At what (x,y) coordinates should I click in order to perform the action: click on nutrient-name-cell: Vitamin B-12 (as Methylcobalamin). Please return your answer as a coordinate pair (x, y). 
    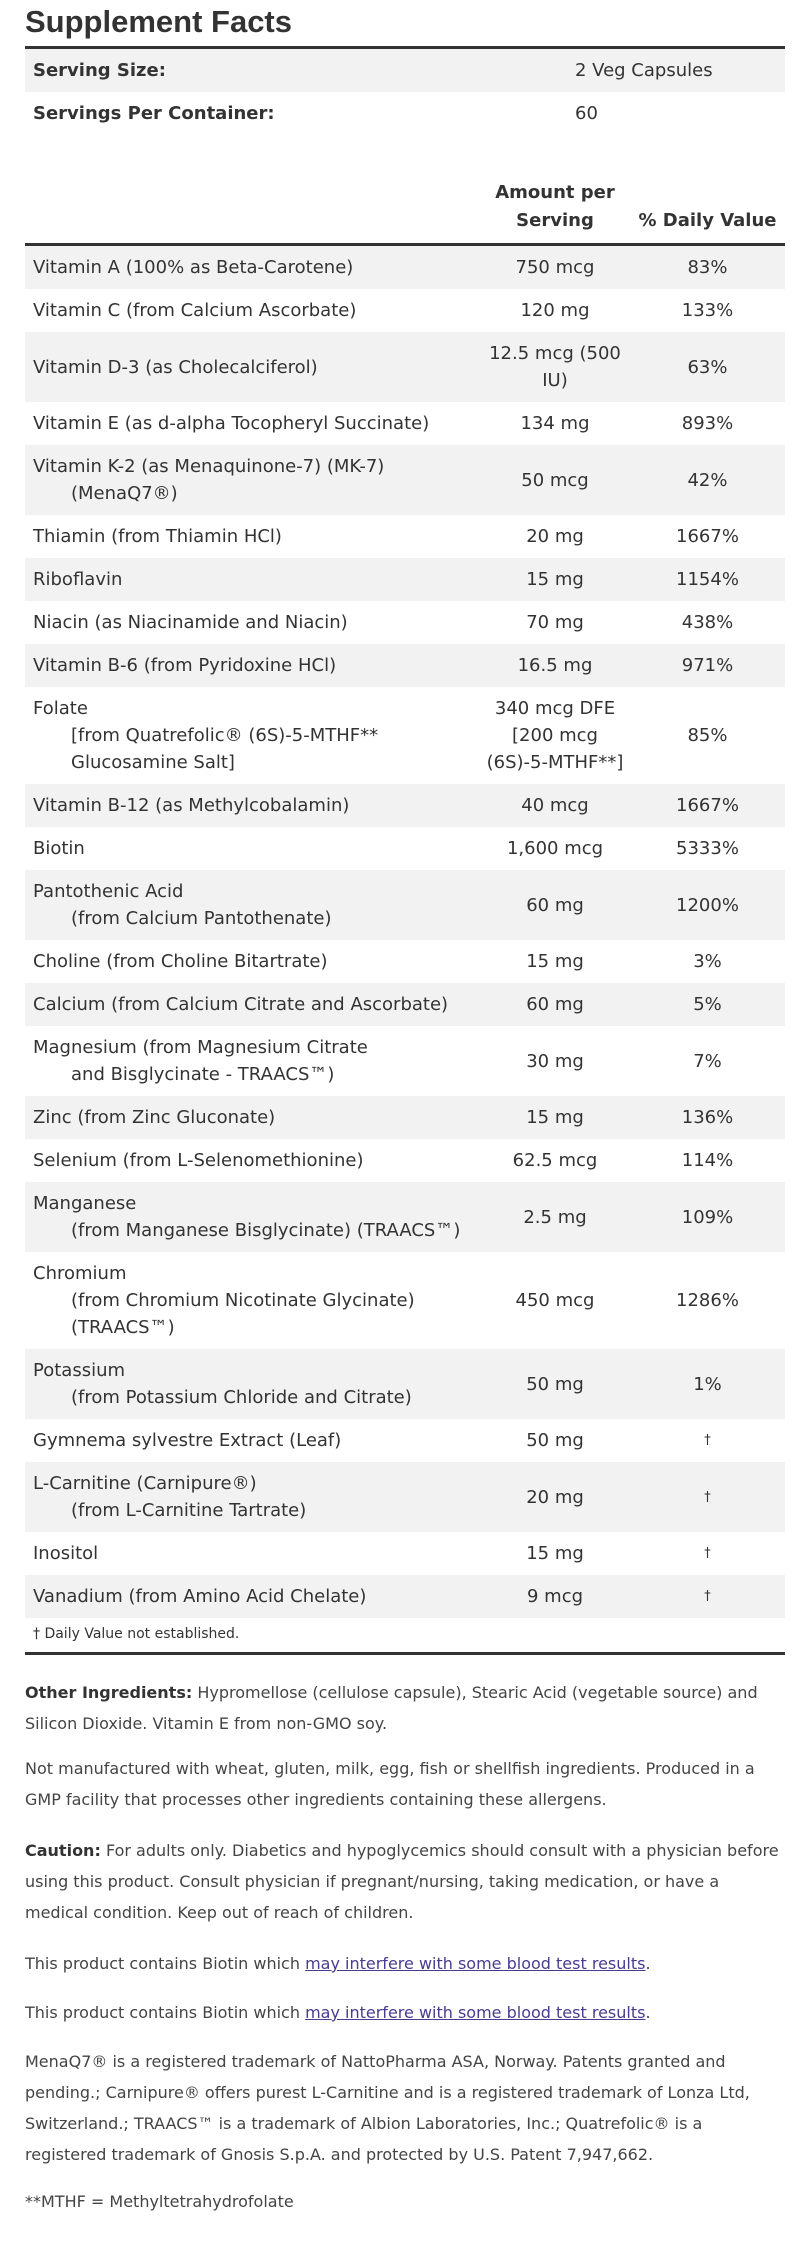
    Looking at the image, I should click on (252, 805).